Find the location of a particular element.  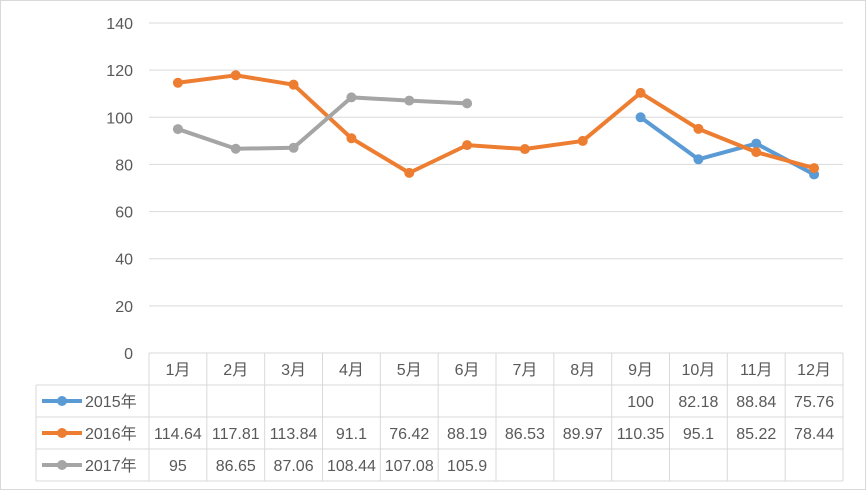

y-tick-label: 140 is located at coordinates (119, 24).